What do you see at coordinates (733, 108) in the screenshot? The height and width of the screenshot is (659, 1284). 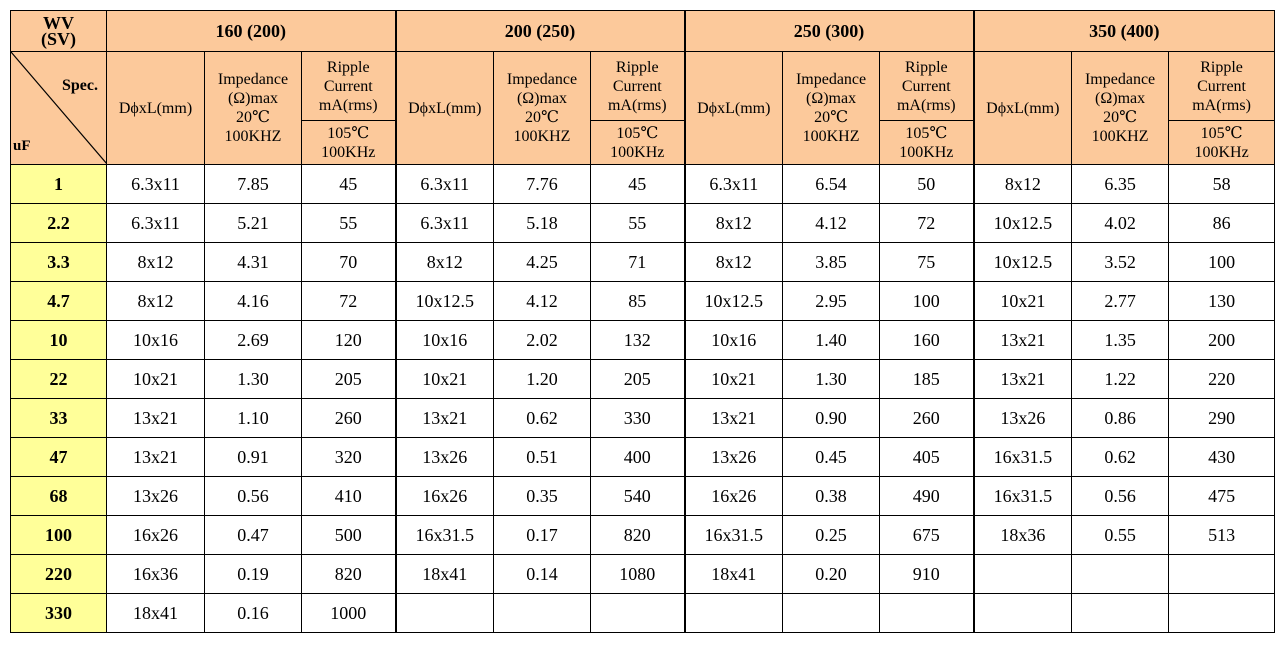 I see `dimension-column-header: DϕxL(mm)` at bounding box center [733, 108].